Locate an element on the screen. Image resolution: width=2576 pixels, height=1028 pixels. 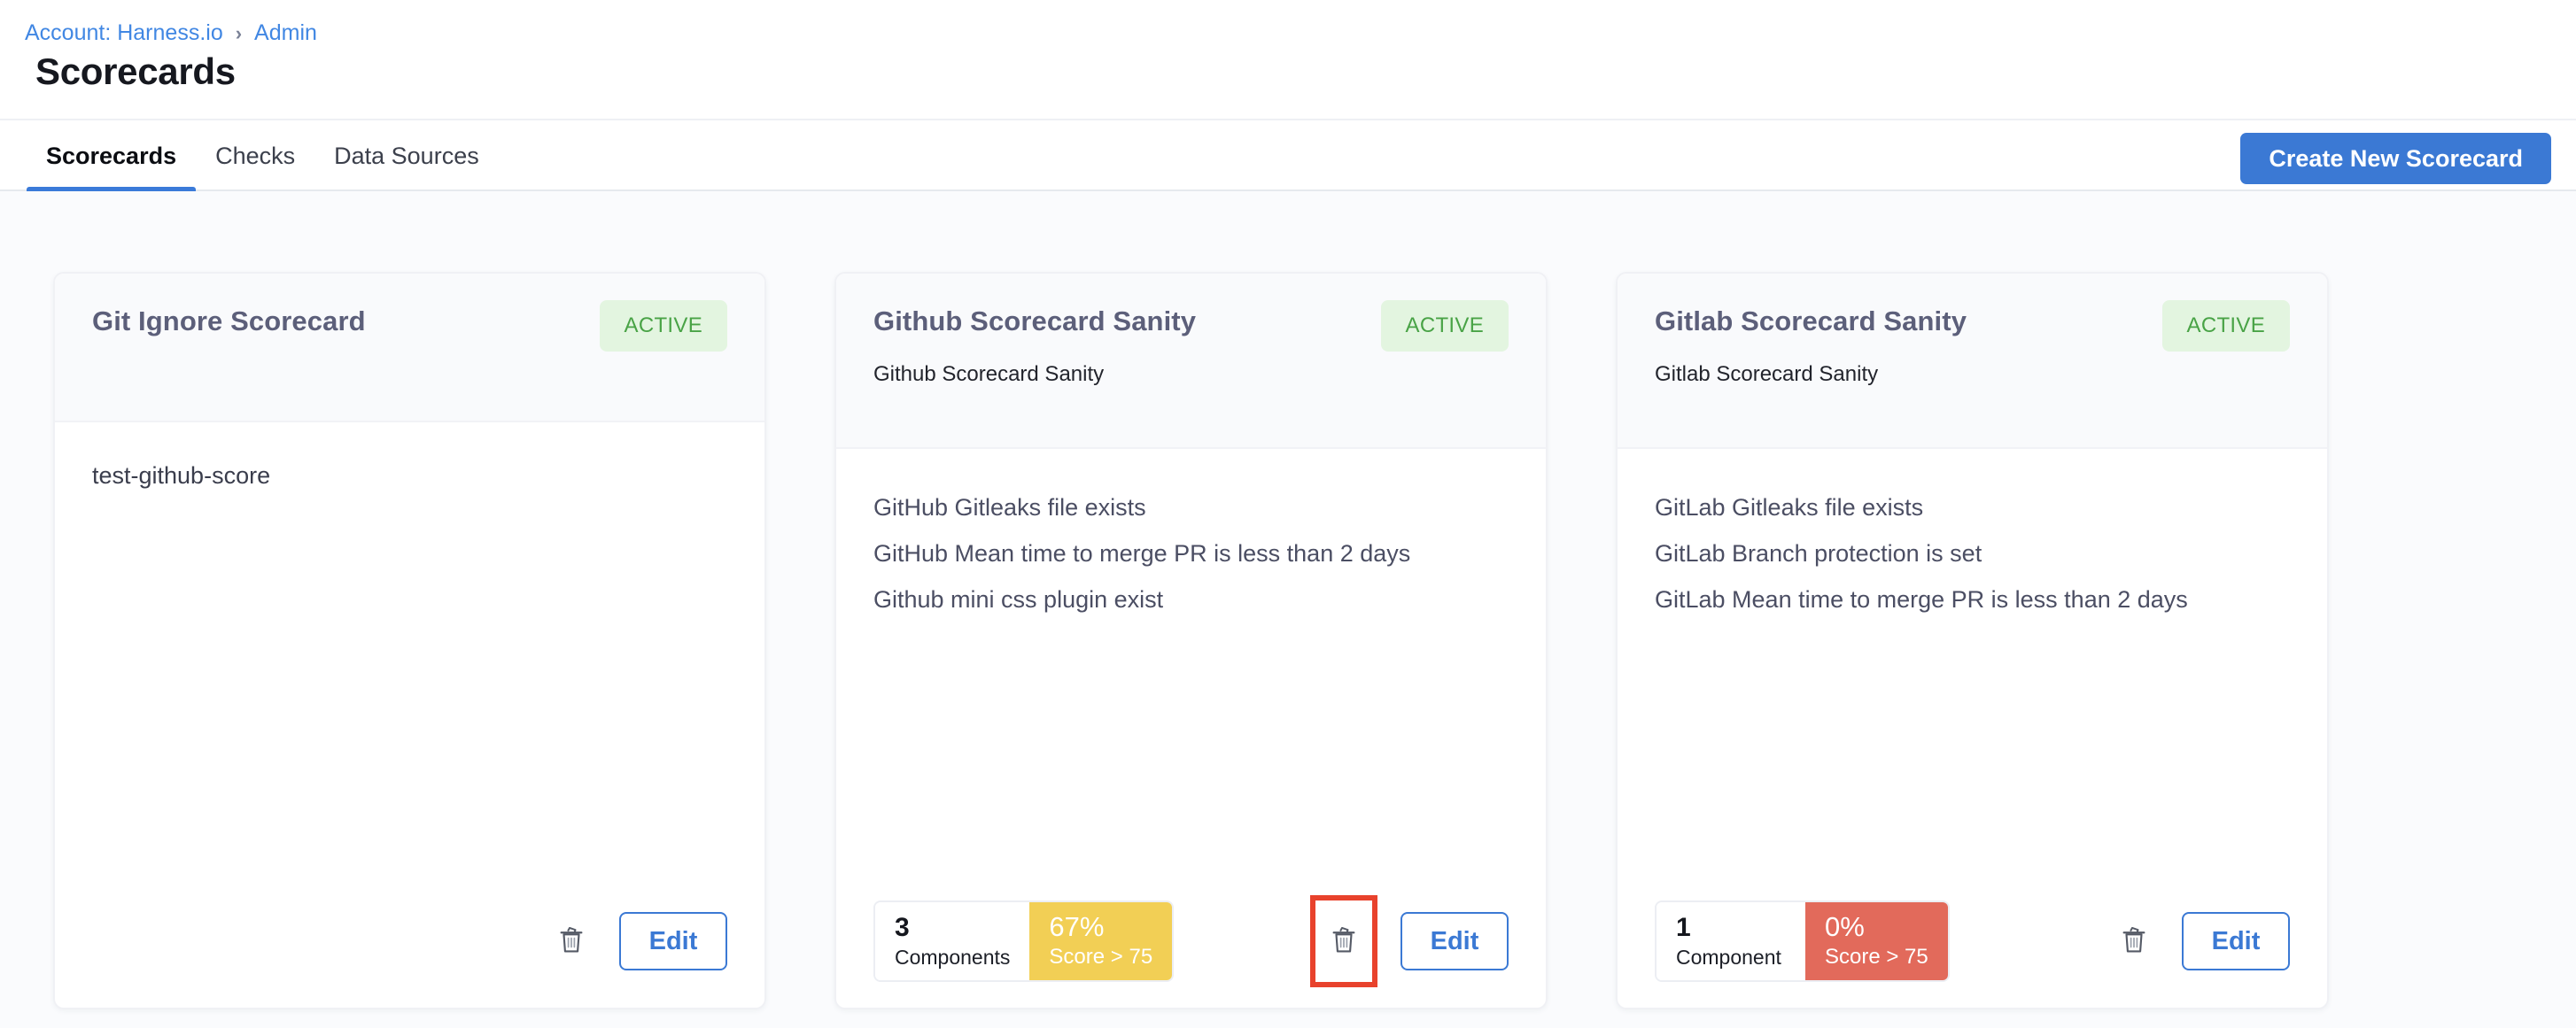
score-percent: 67% is located at coordinates (1077, 926).